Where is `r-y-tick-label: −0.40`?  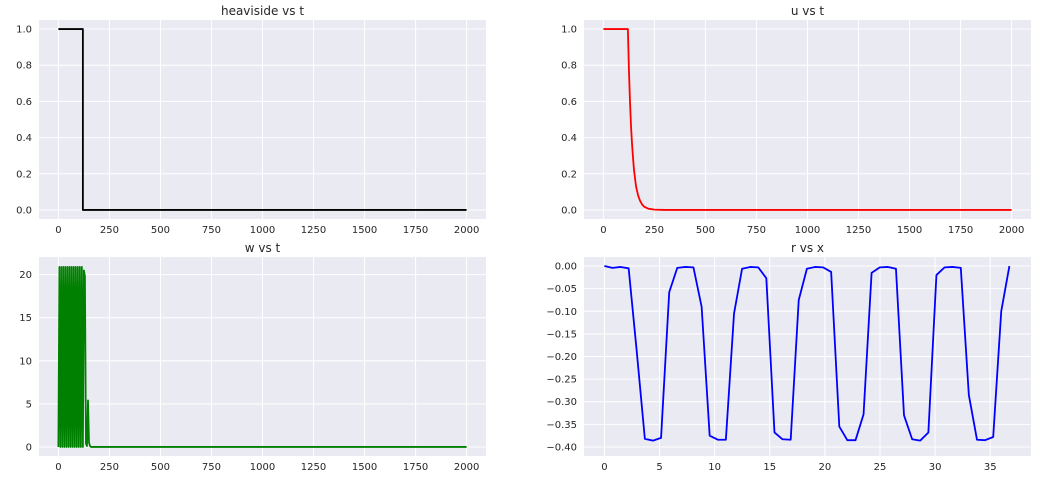
r-y-tick-label: −0.40 is located at coordinates (561, 447).